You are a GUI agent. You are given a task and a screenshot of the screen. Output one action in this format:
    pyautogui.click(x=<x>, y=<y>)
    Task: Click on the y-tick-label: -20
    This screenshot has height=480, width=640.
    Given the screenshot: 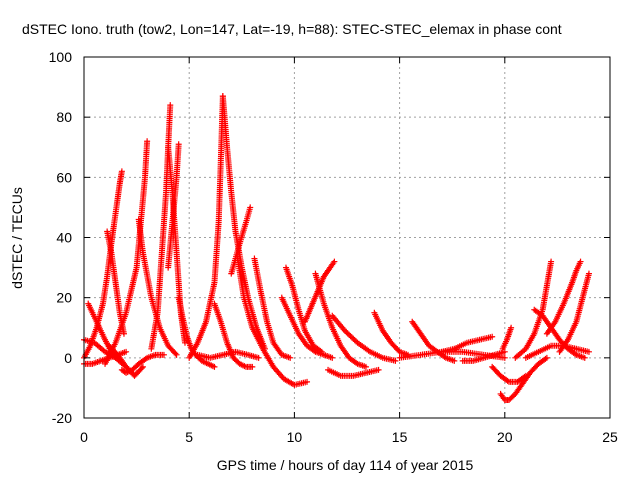 What is the action you would take?
    pyautogui.click(x=62, y=418)
    